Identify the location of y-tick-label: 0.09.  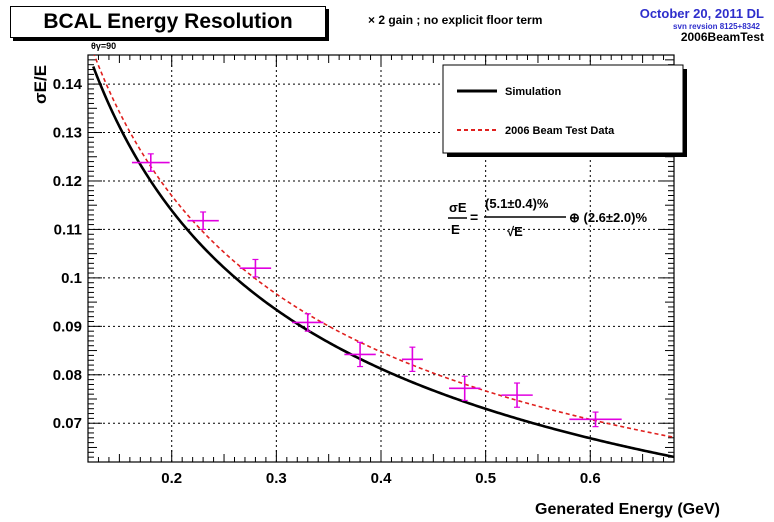
(67, 326).